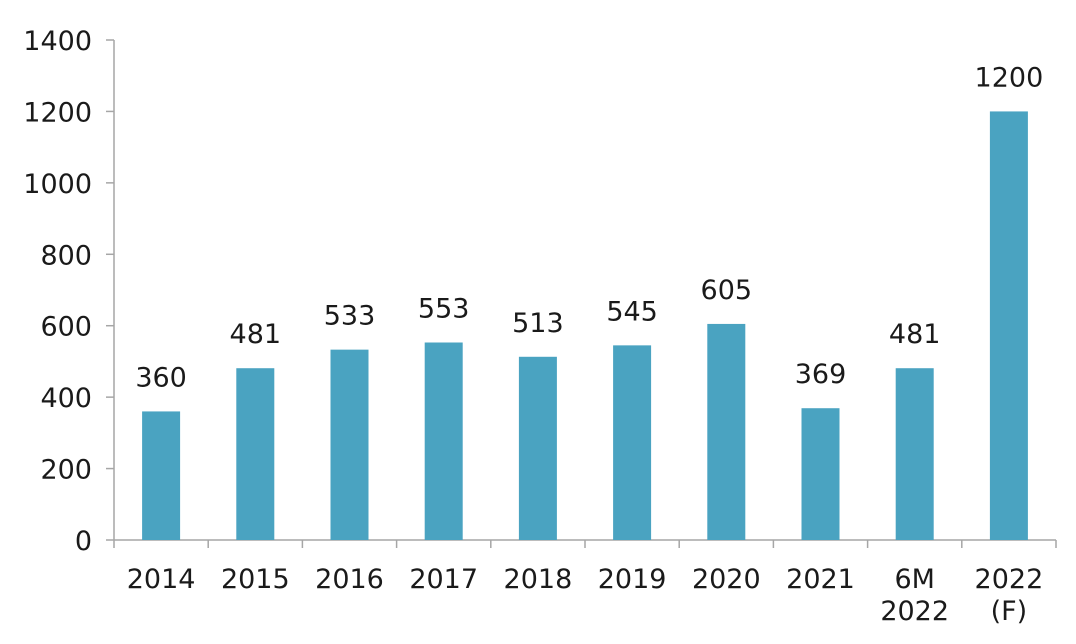  I want to click on x-tick-label: 2020, so click(726, 579).